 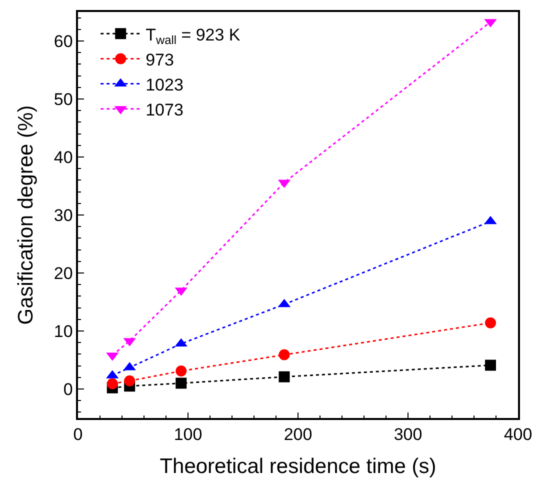 I want to click on y-tick-label: 20, so click(x=63, y=273).